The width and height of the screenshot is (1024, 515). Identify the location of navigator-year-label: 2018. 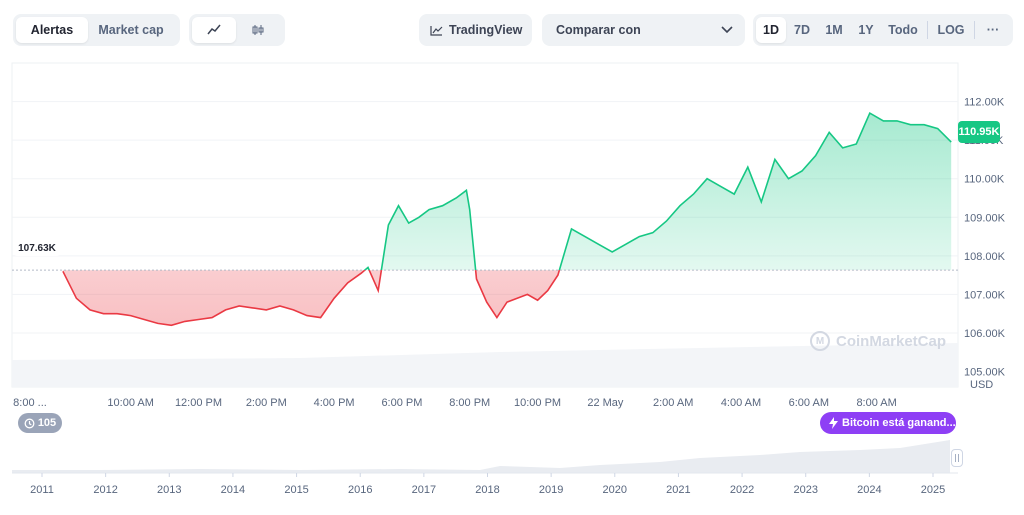
(487, 490).